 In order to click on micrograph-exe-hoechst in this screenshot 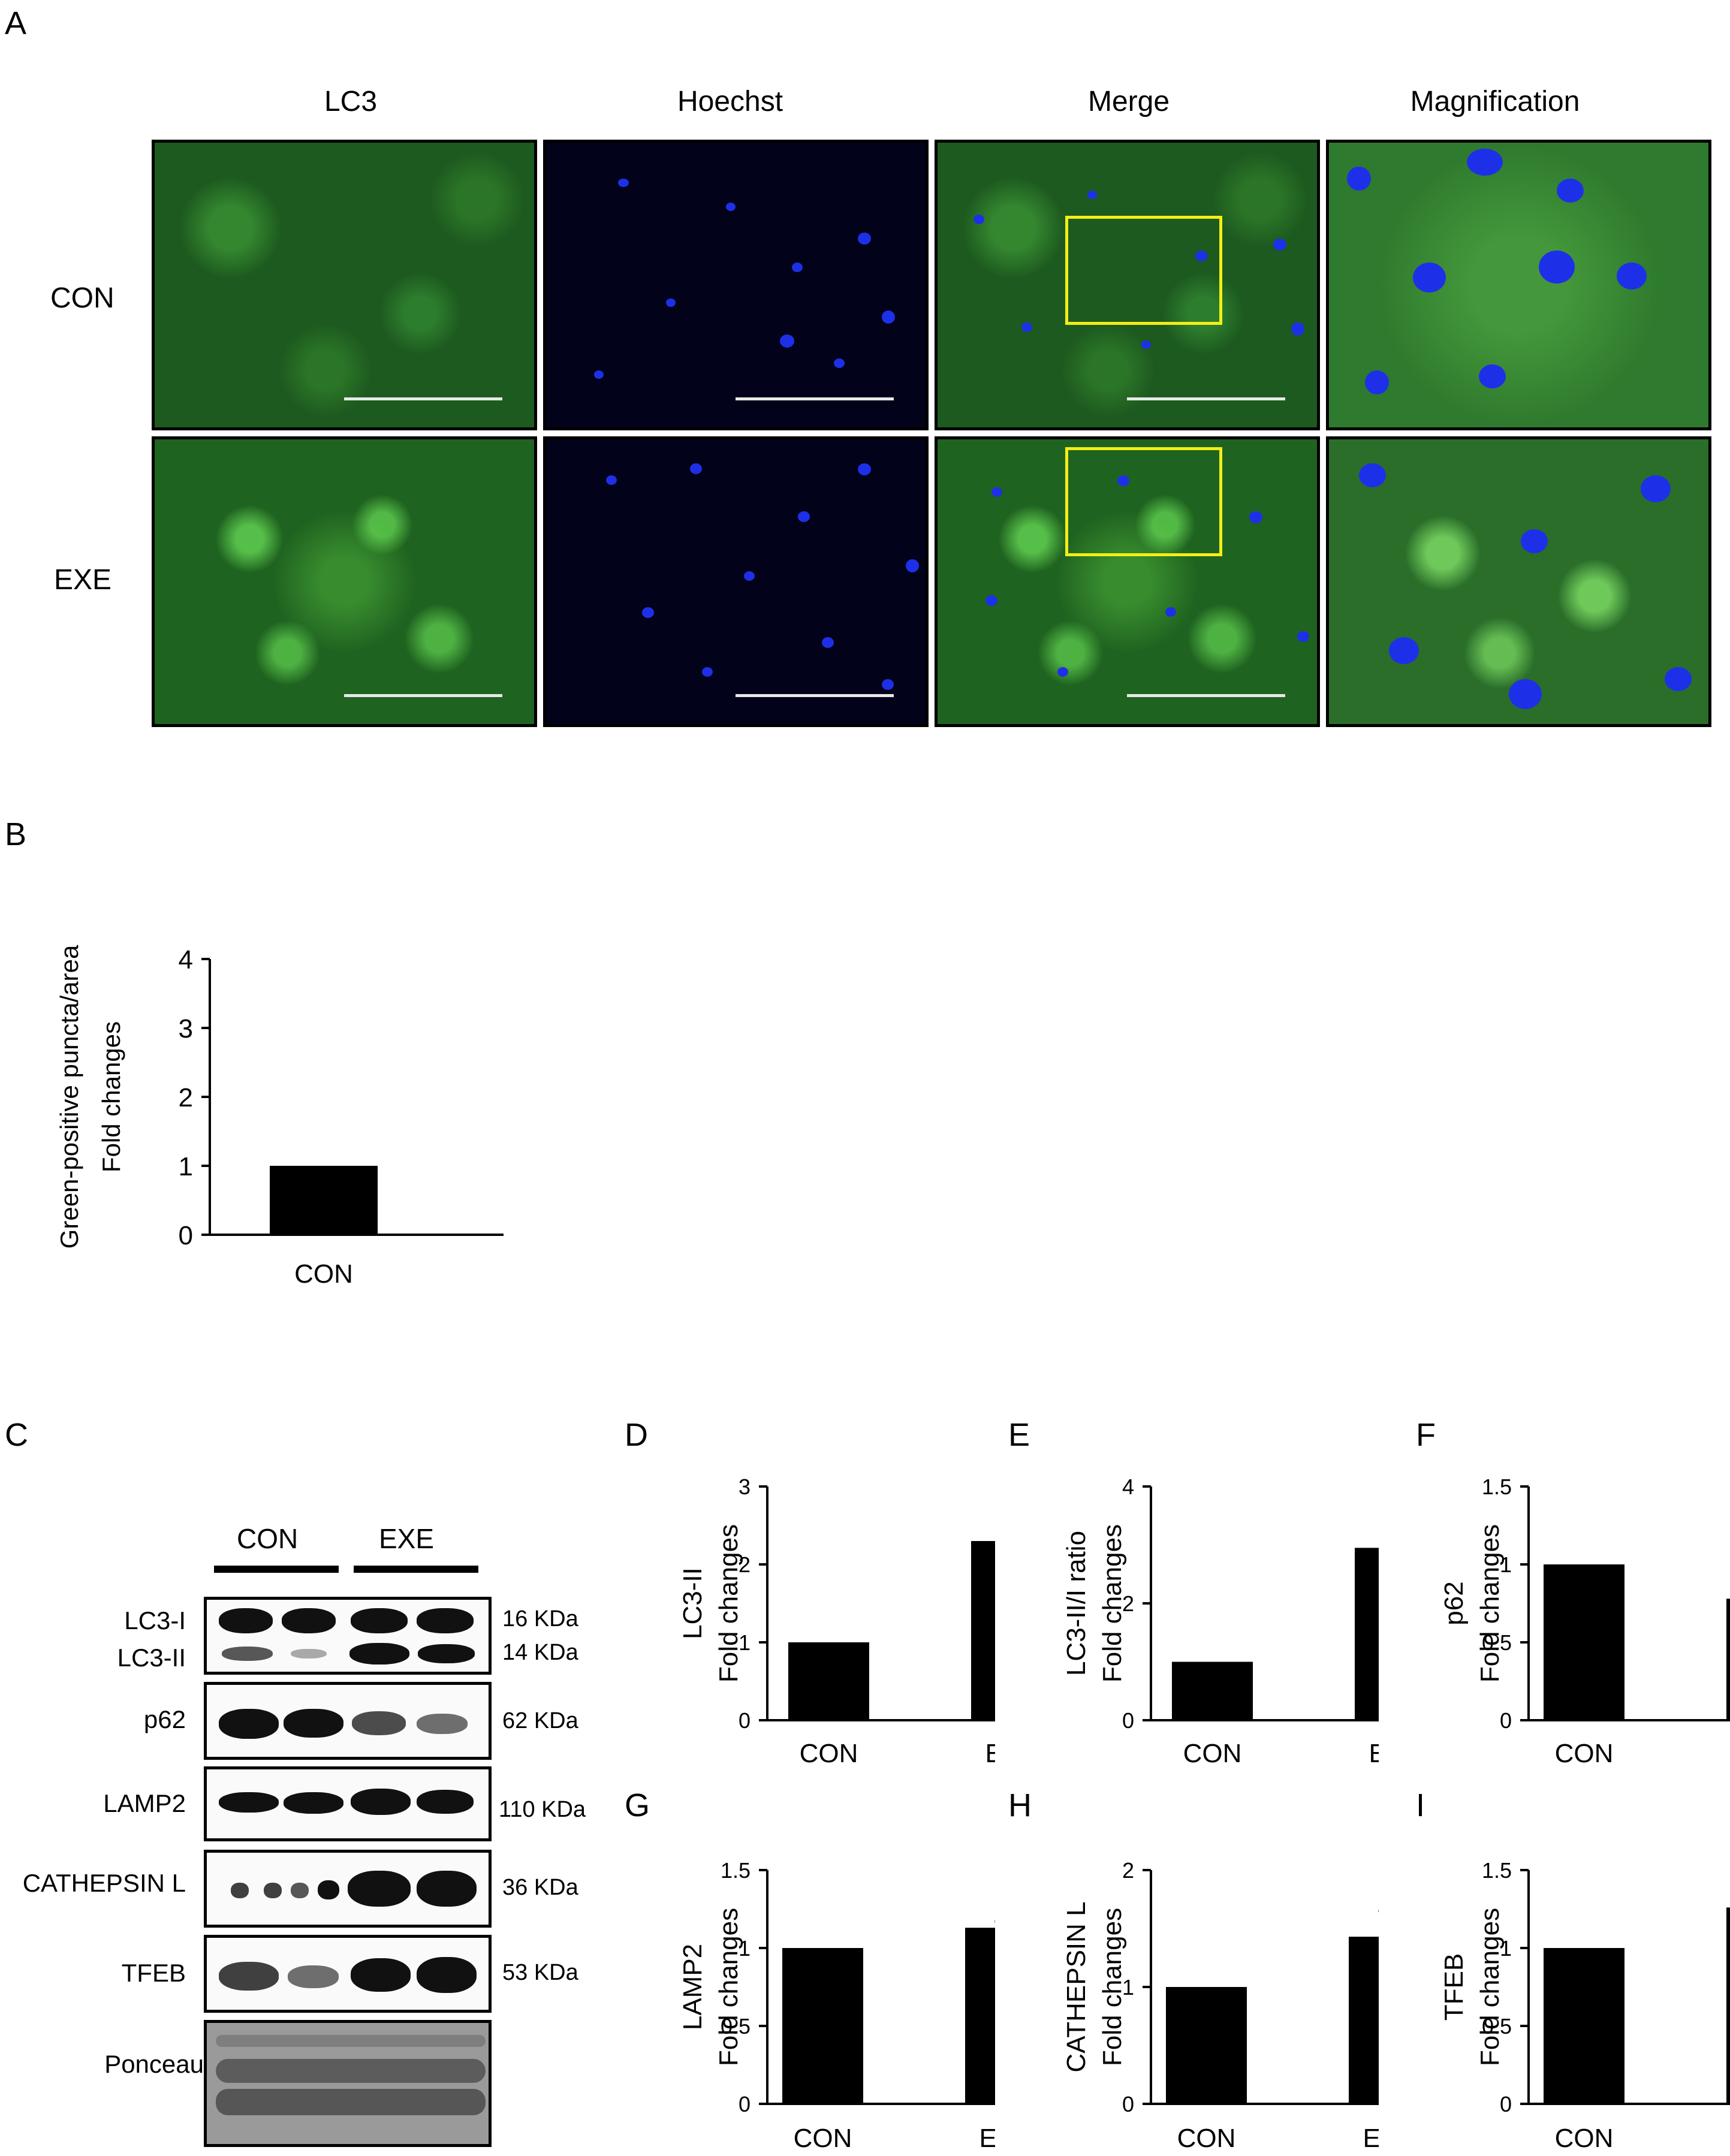, I will do `click(736, 581)`.